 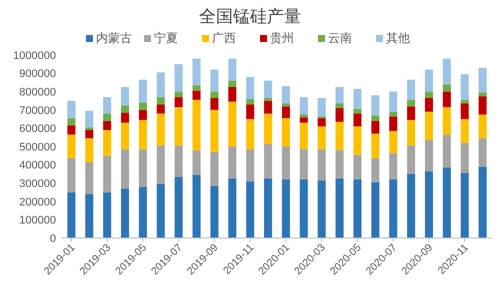 I want to click on y-tick-label: 200000, so click(x=37, y=202).